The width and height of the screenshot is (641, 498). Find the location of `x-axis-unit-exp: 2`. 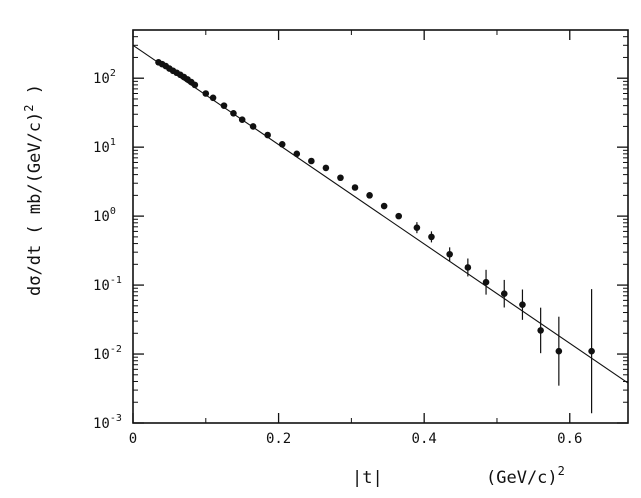

x-axis-unit-exp: 2 is located at coordinates (561, 471).